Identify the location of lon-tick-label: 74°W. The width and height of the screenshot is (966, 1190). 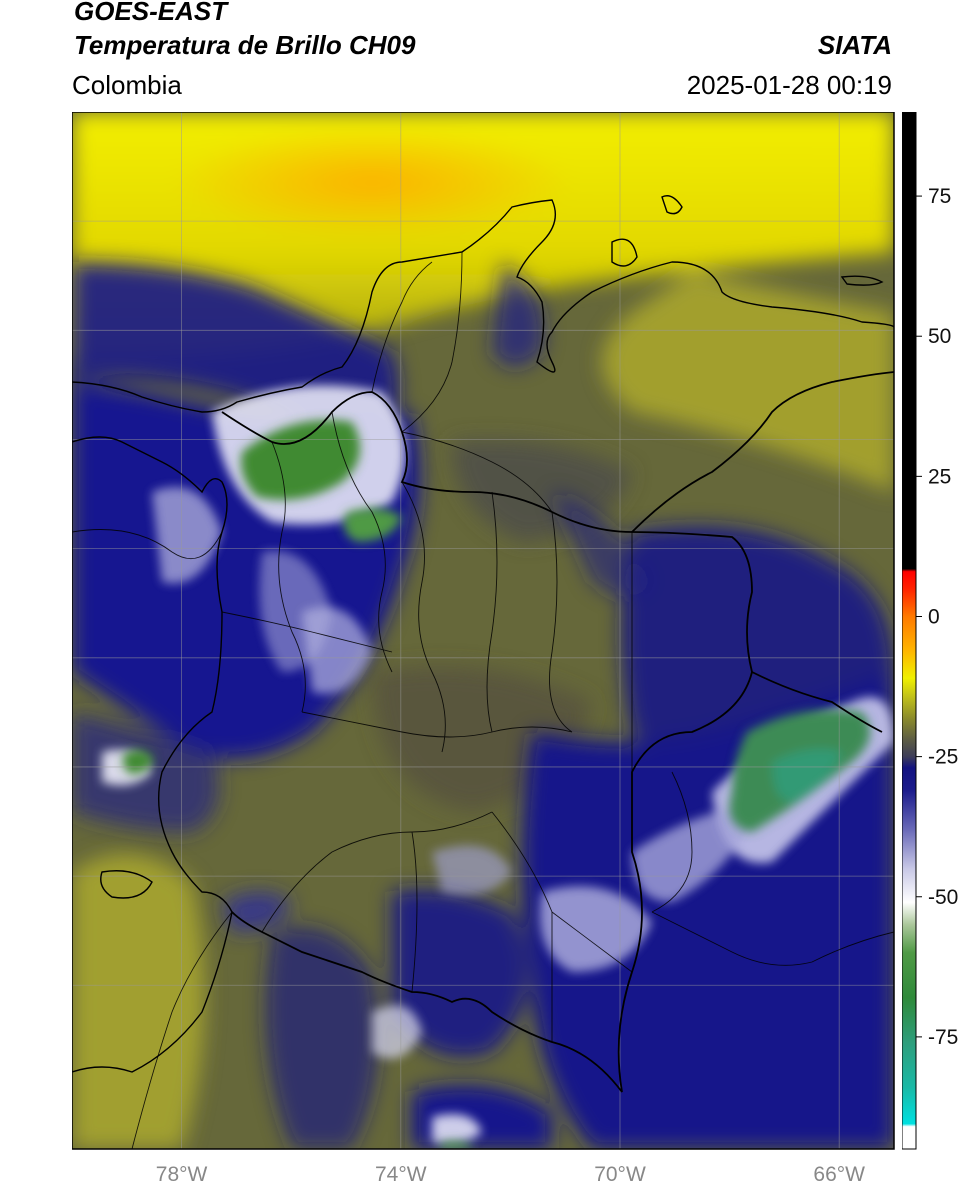
(401, 1174).